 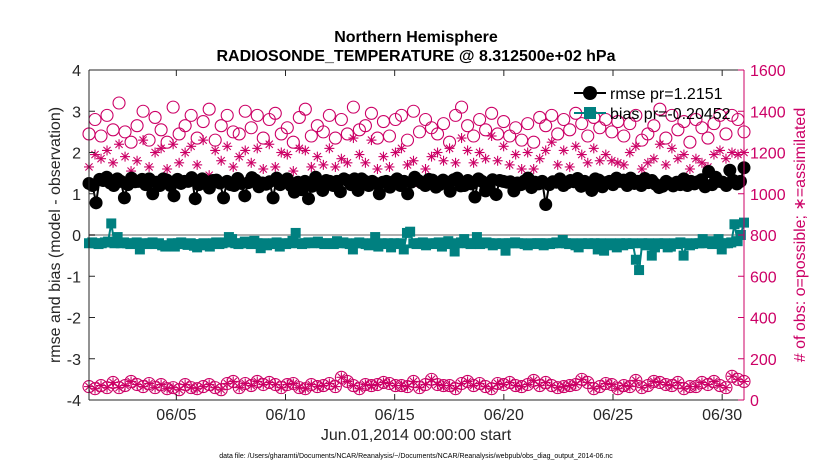 I want to click on y-right-tick-label: 800, so click(x=763, y=236).